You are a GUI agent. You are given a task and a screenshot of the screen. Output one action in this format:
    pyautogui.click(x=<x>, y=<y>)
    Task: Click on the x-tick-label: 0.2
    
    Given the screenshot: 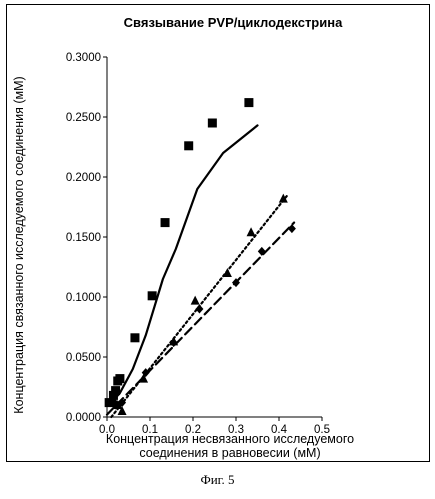 What is the action you would take?
    pyautogui.click(x=193, y=430)
    